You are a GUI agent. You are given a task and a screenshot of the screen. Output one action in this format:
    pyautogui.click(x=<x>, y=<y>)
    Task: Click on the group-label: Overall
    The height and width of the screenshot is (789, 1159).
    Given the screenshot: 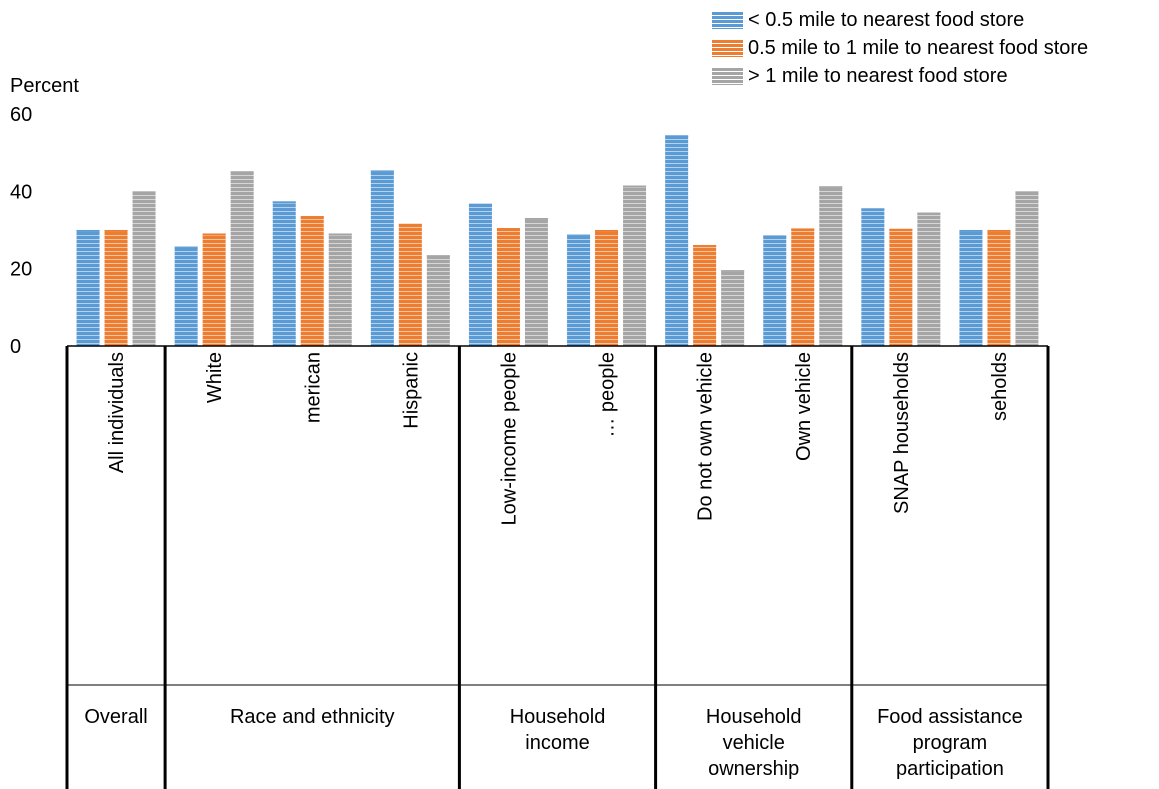 What is the action you would take?
    pyautogui.click(x=115, y=717)
    